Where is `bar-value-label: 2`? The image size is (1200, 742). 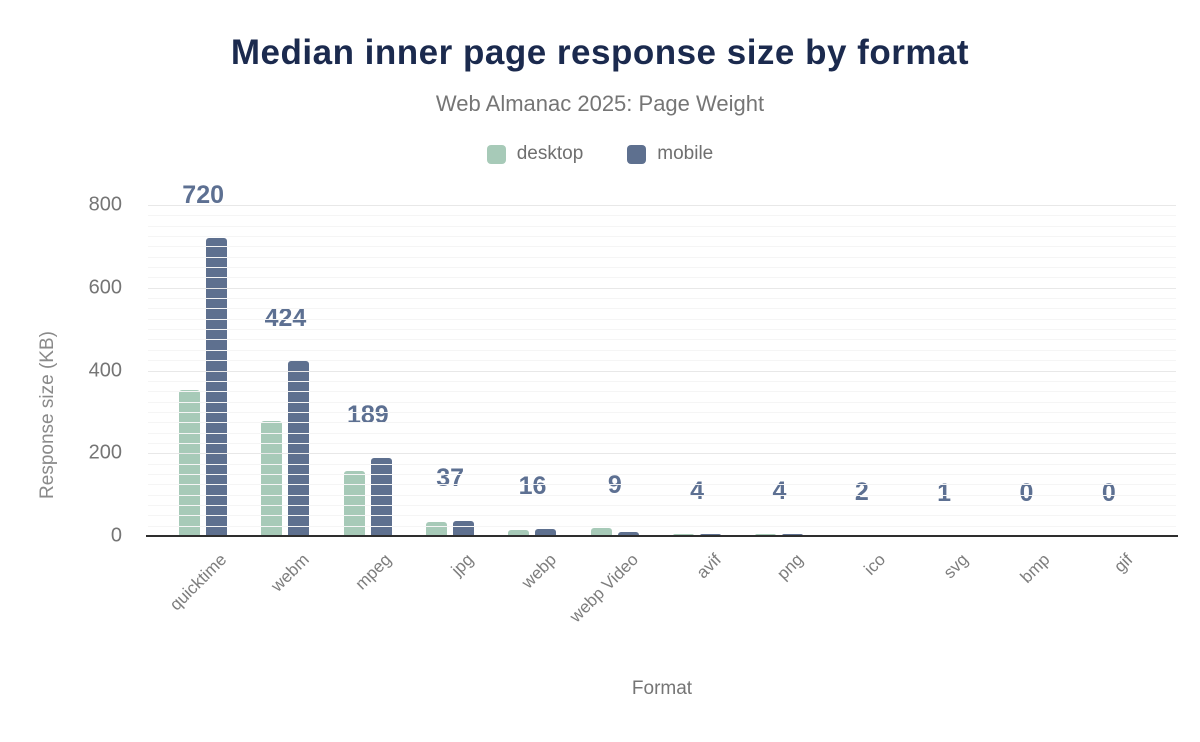
bar-value-label: 2 is located at coordinates (861, 492).